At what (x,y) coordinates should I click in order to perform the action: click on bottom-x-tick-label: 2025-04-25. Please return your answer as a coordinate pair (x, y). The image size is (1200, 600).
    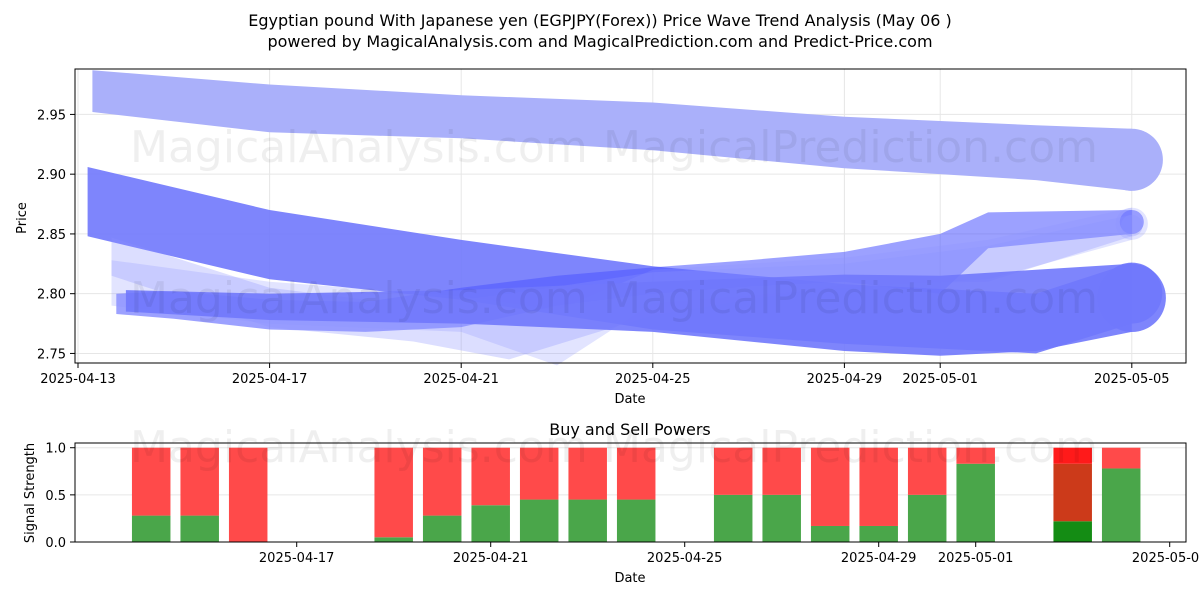
    Looking at the image, I should click on (685, 558).